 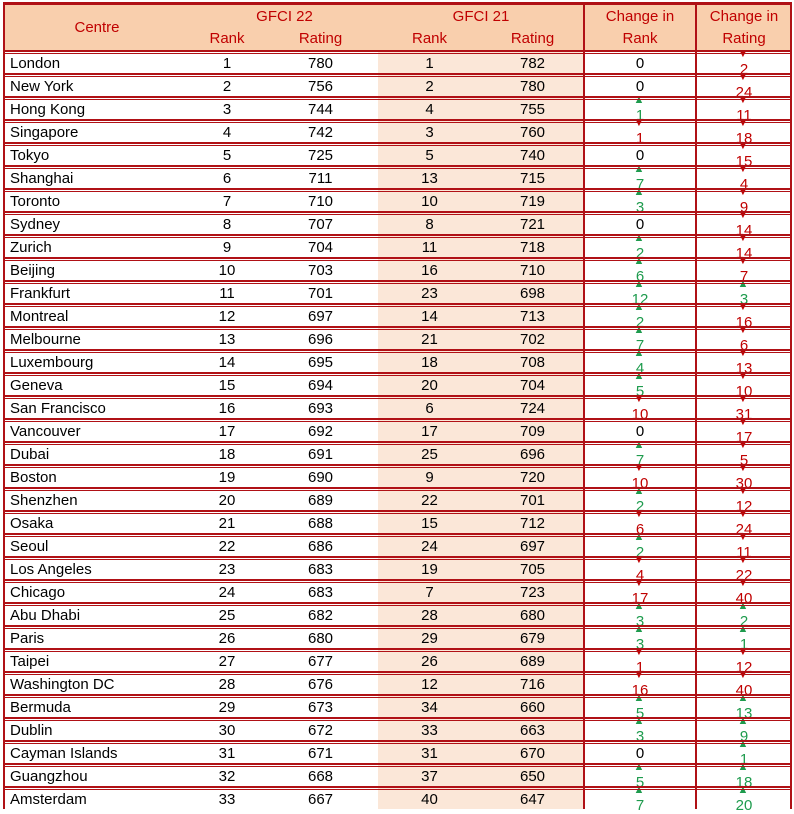 What do you see at coordinates (532, 201) in the screenshot?
I see `gfci21-rating-cell: 719` at bounding box center [532, 201].